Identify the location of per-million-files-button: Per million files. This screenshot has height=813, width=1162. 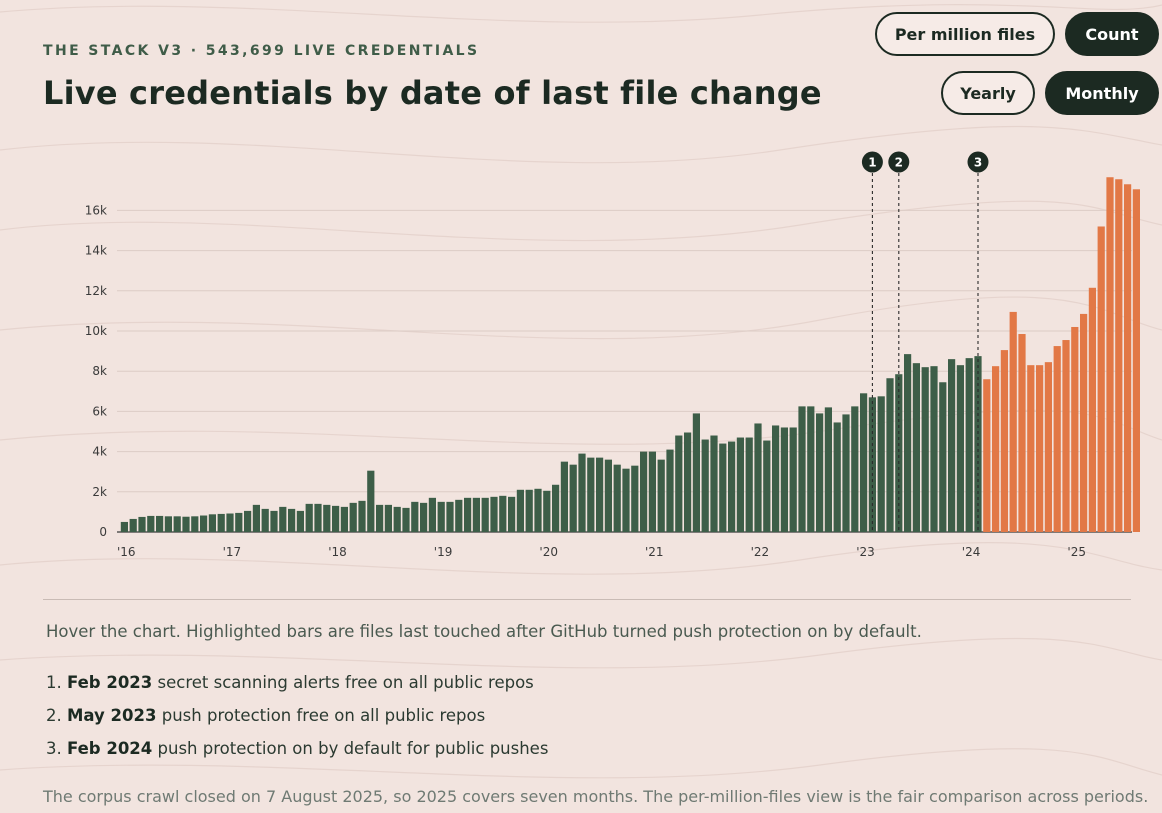
(965, 34).